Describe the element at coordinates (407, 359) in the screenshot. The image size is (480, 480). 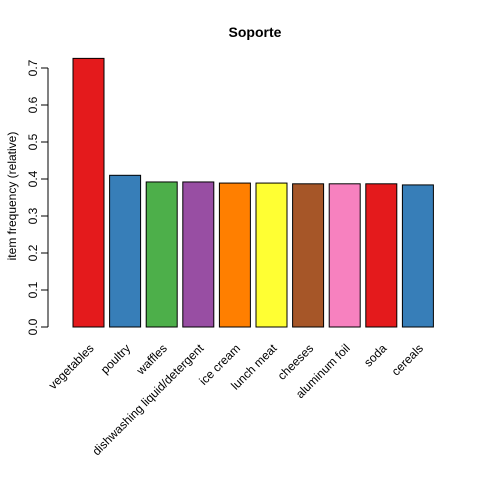
I see `x-tick-label: cereals` at that location.